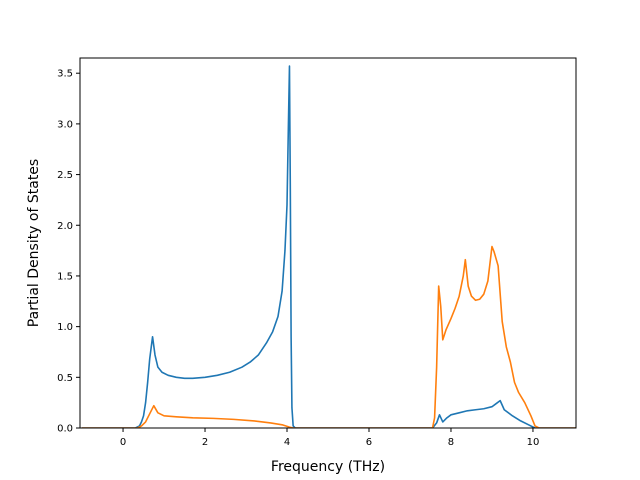 The width and height of the screenshot is (640, 480). What do you see at coordinates (328, 467) in the screenshot?
I see `x-axis-label: Frequency (THz)` at bounding box center [328, 467].